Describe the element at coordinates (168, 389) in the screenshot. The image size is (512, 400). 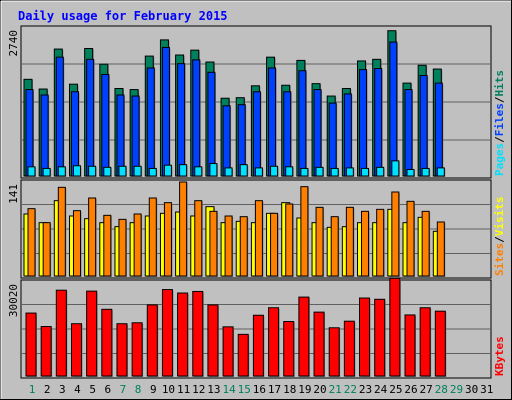
I see `x-label-day-10: 10` at that location.